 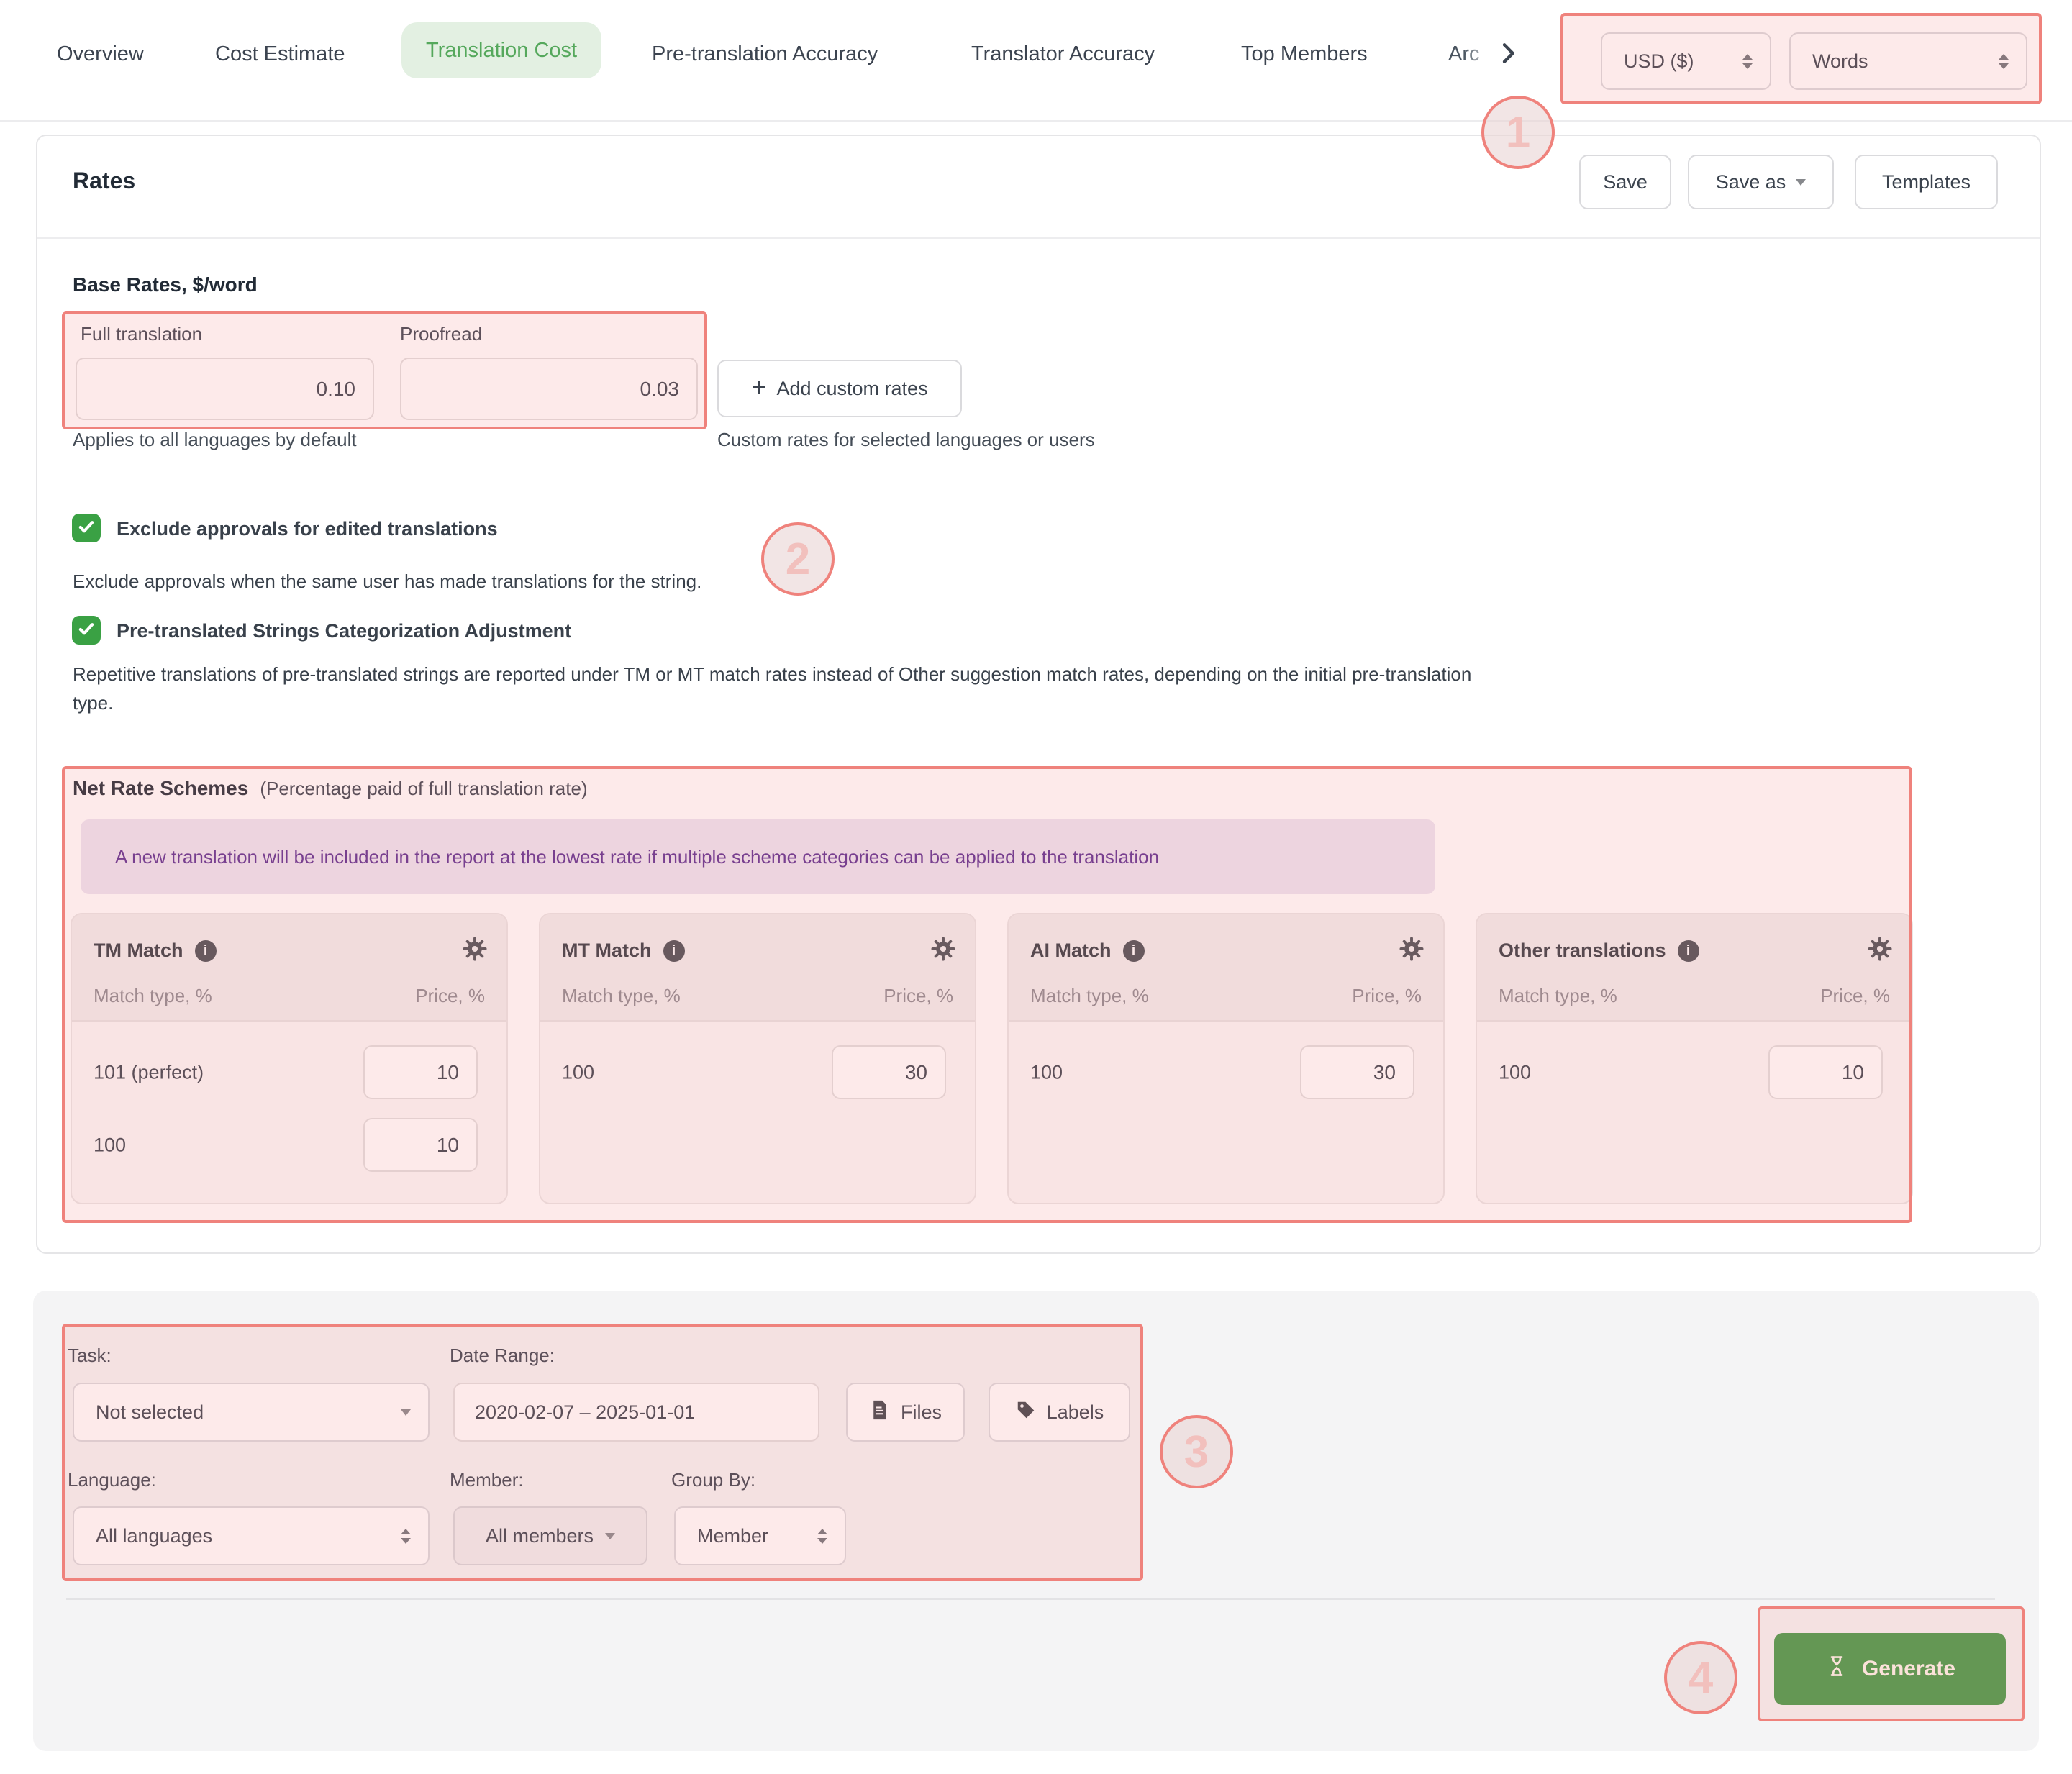 I want to click on proofread-label: Proofread, so click(x=442, y=334).